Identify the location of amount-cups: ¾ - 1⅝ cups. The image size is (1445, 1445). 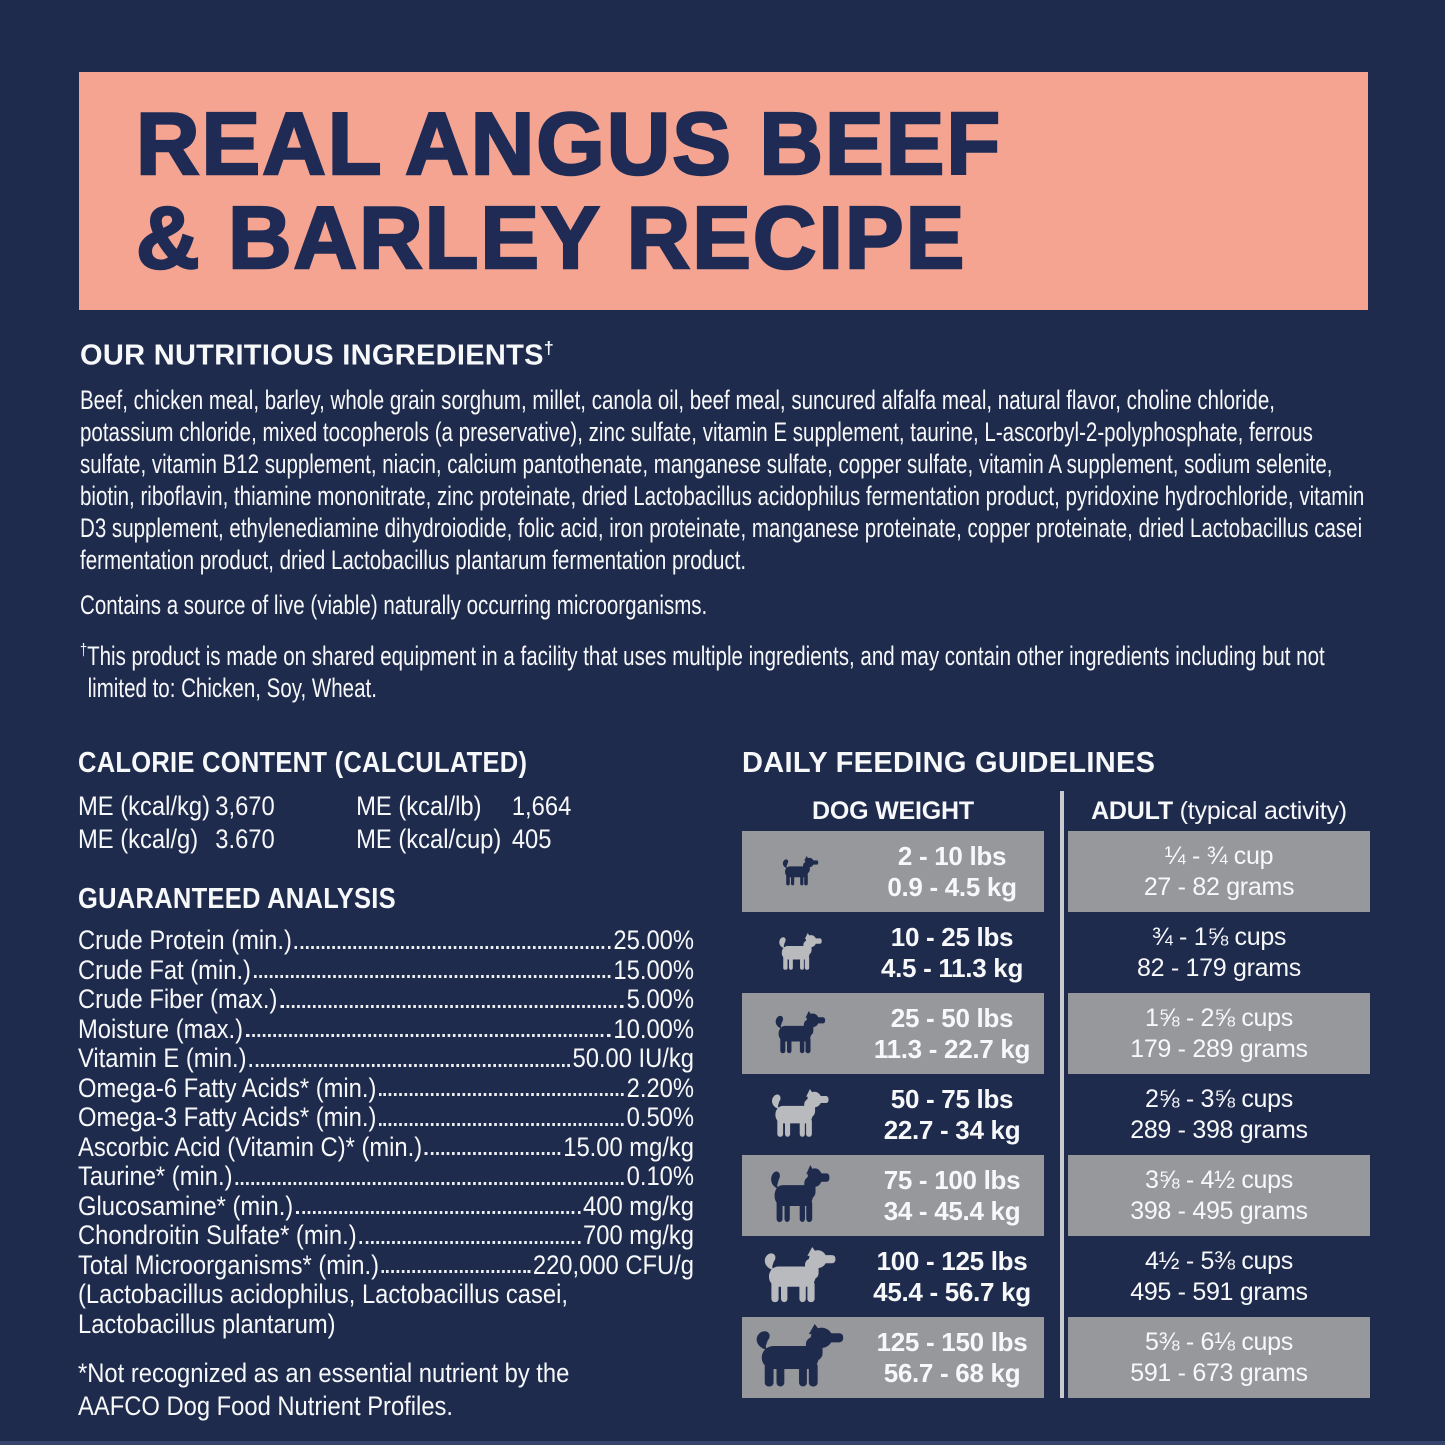
(1219, 936).